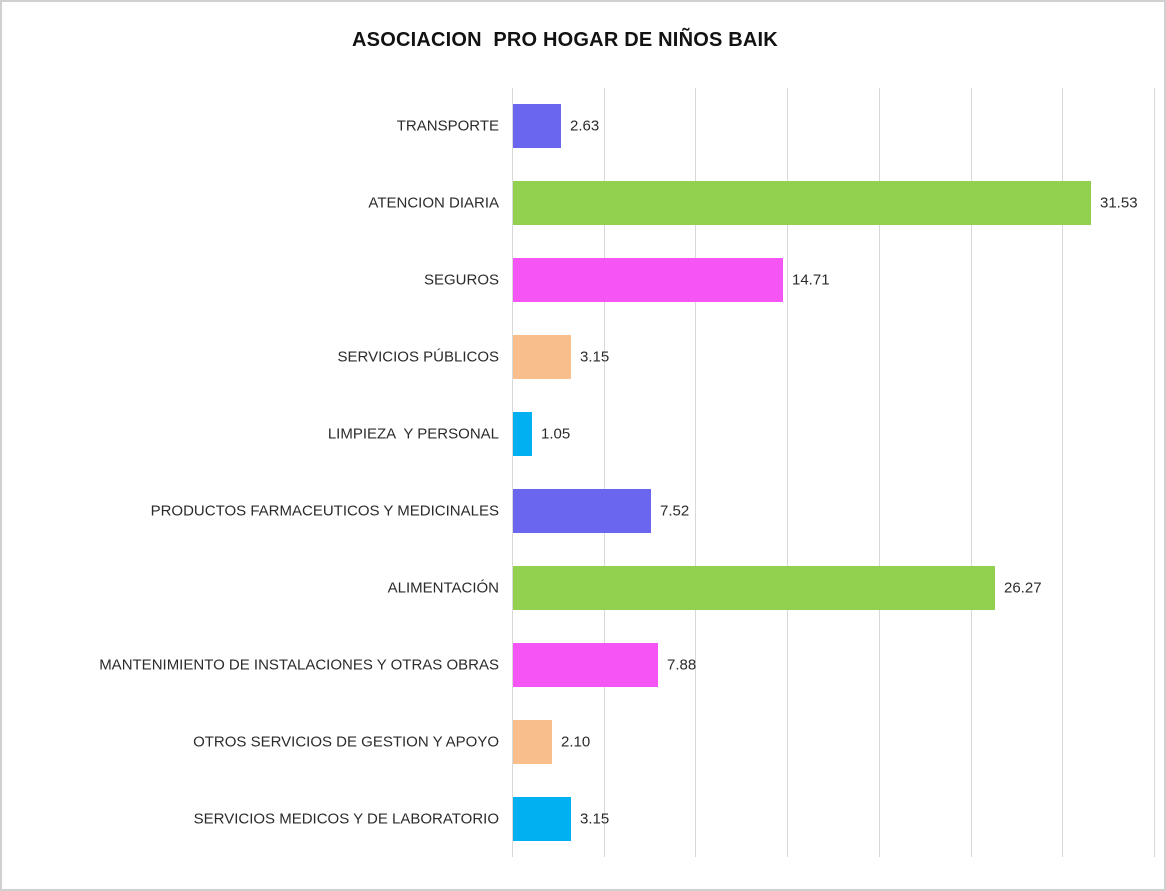 Image resolution: width=1166 pixels, height=891 pixels. Describe the element at coordinates (682, 665) in the screenshot. I see `value-label: 7.88` at that location.